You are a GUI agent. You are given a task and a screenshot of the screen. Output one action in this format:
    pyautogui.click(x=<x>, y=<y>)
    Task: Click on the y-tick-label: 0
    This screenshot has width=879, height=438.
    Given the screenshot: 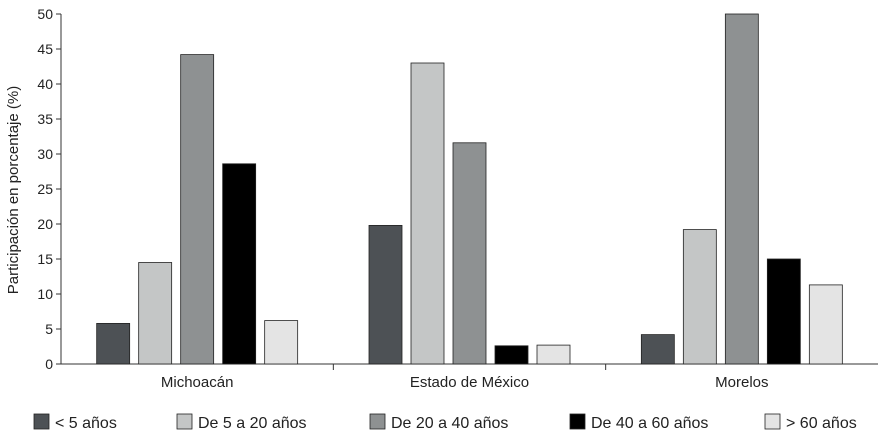 What is the action you would take?
    pyautogui.click(x=49, y=364)
    